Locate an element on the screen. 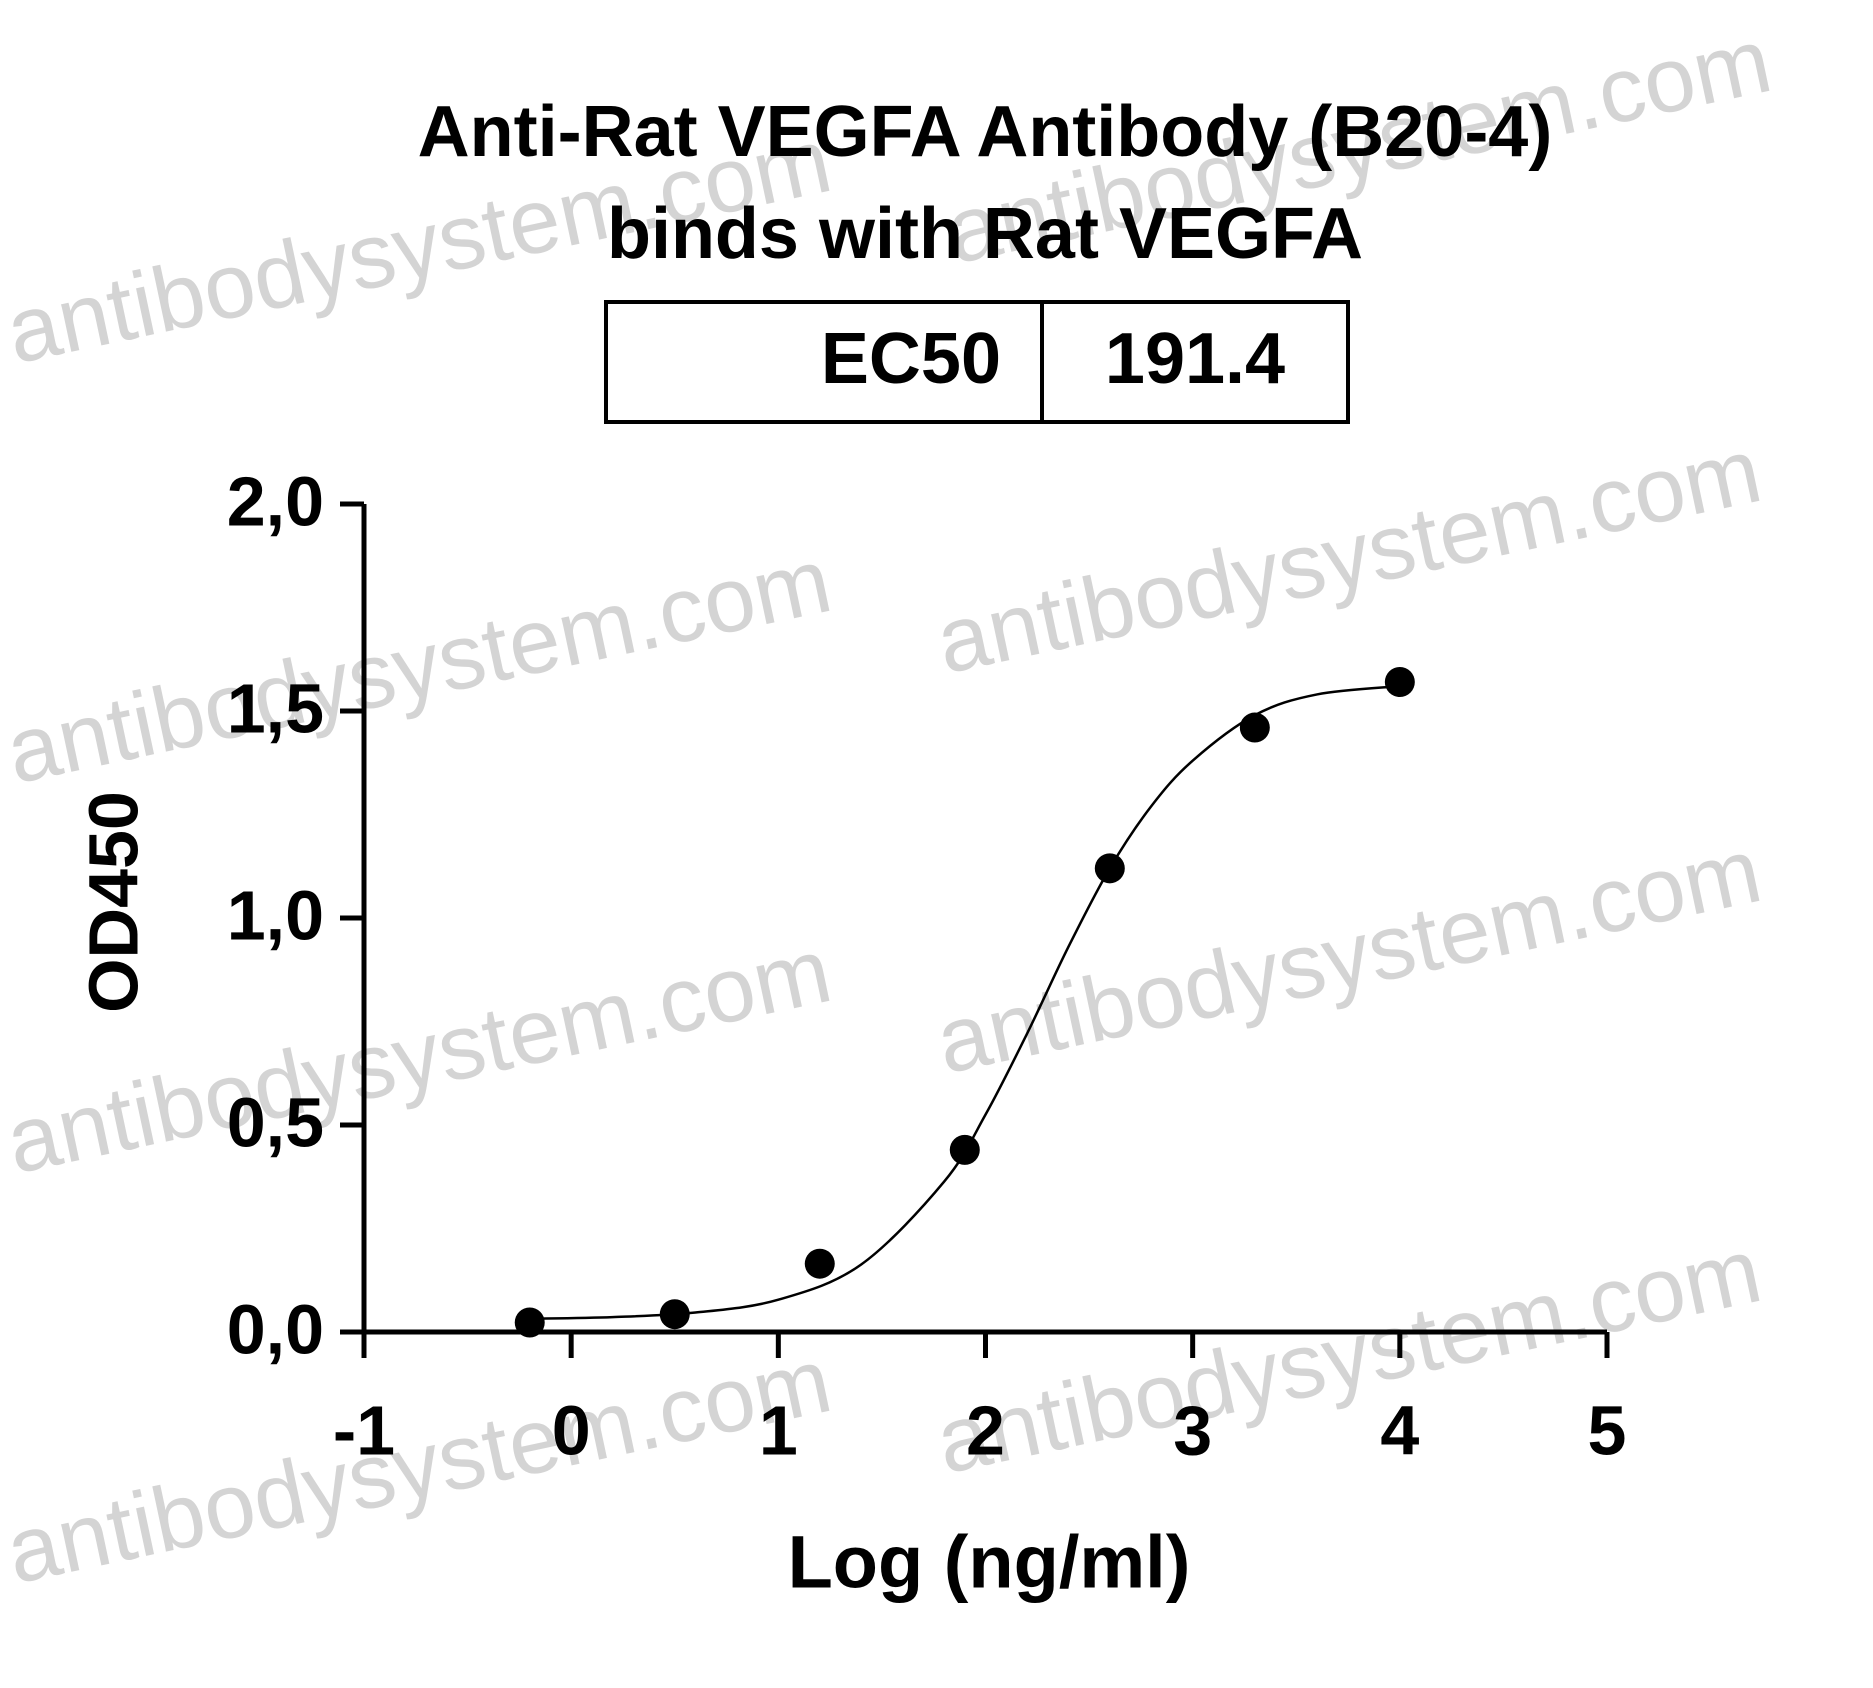 This screenshot has height=1688, width=1873. x-tick-label: 1 is located at coordinates (778, 1430).